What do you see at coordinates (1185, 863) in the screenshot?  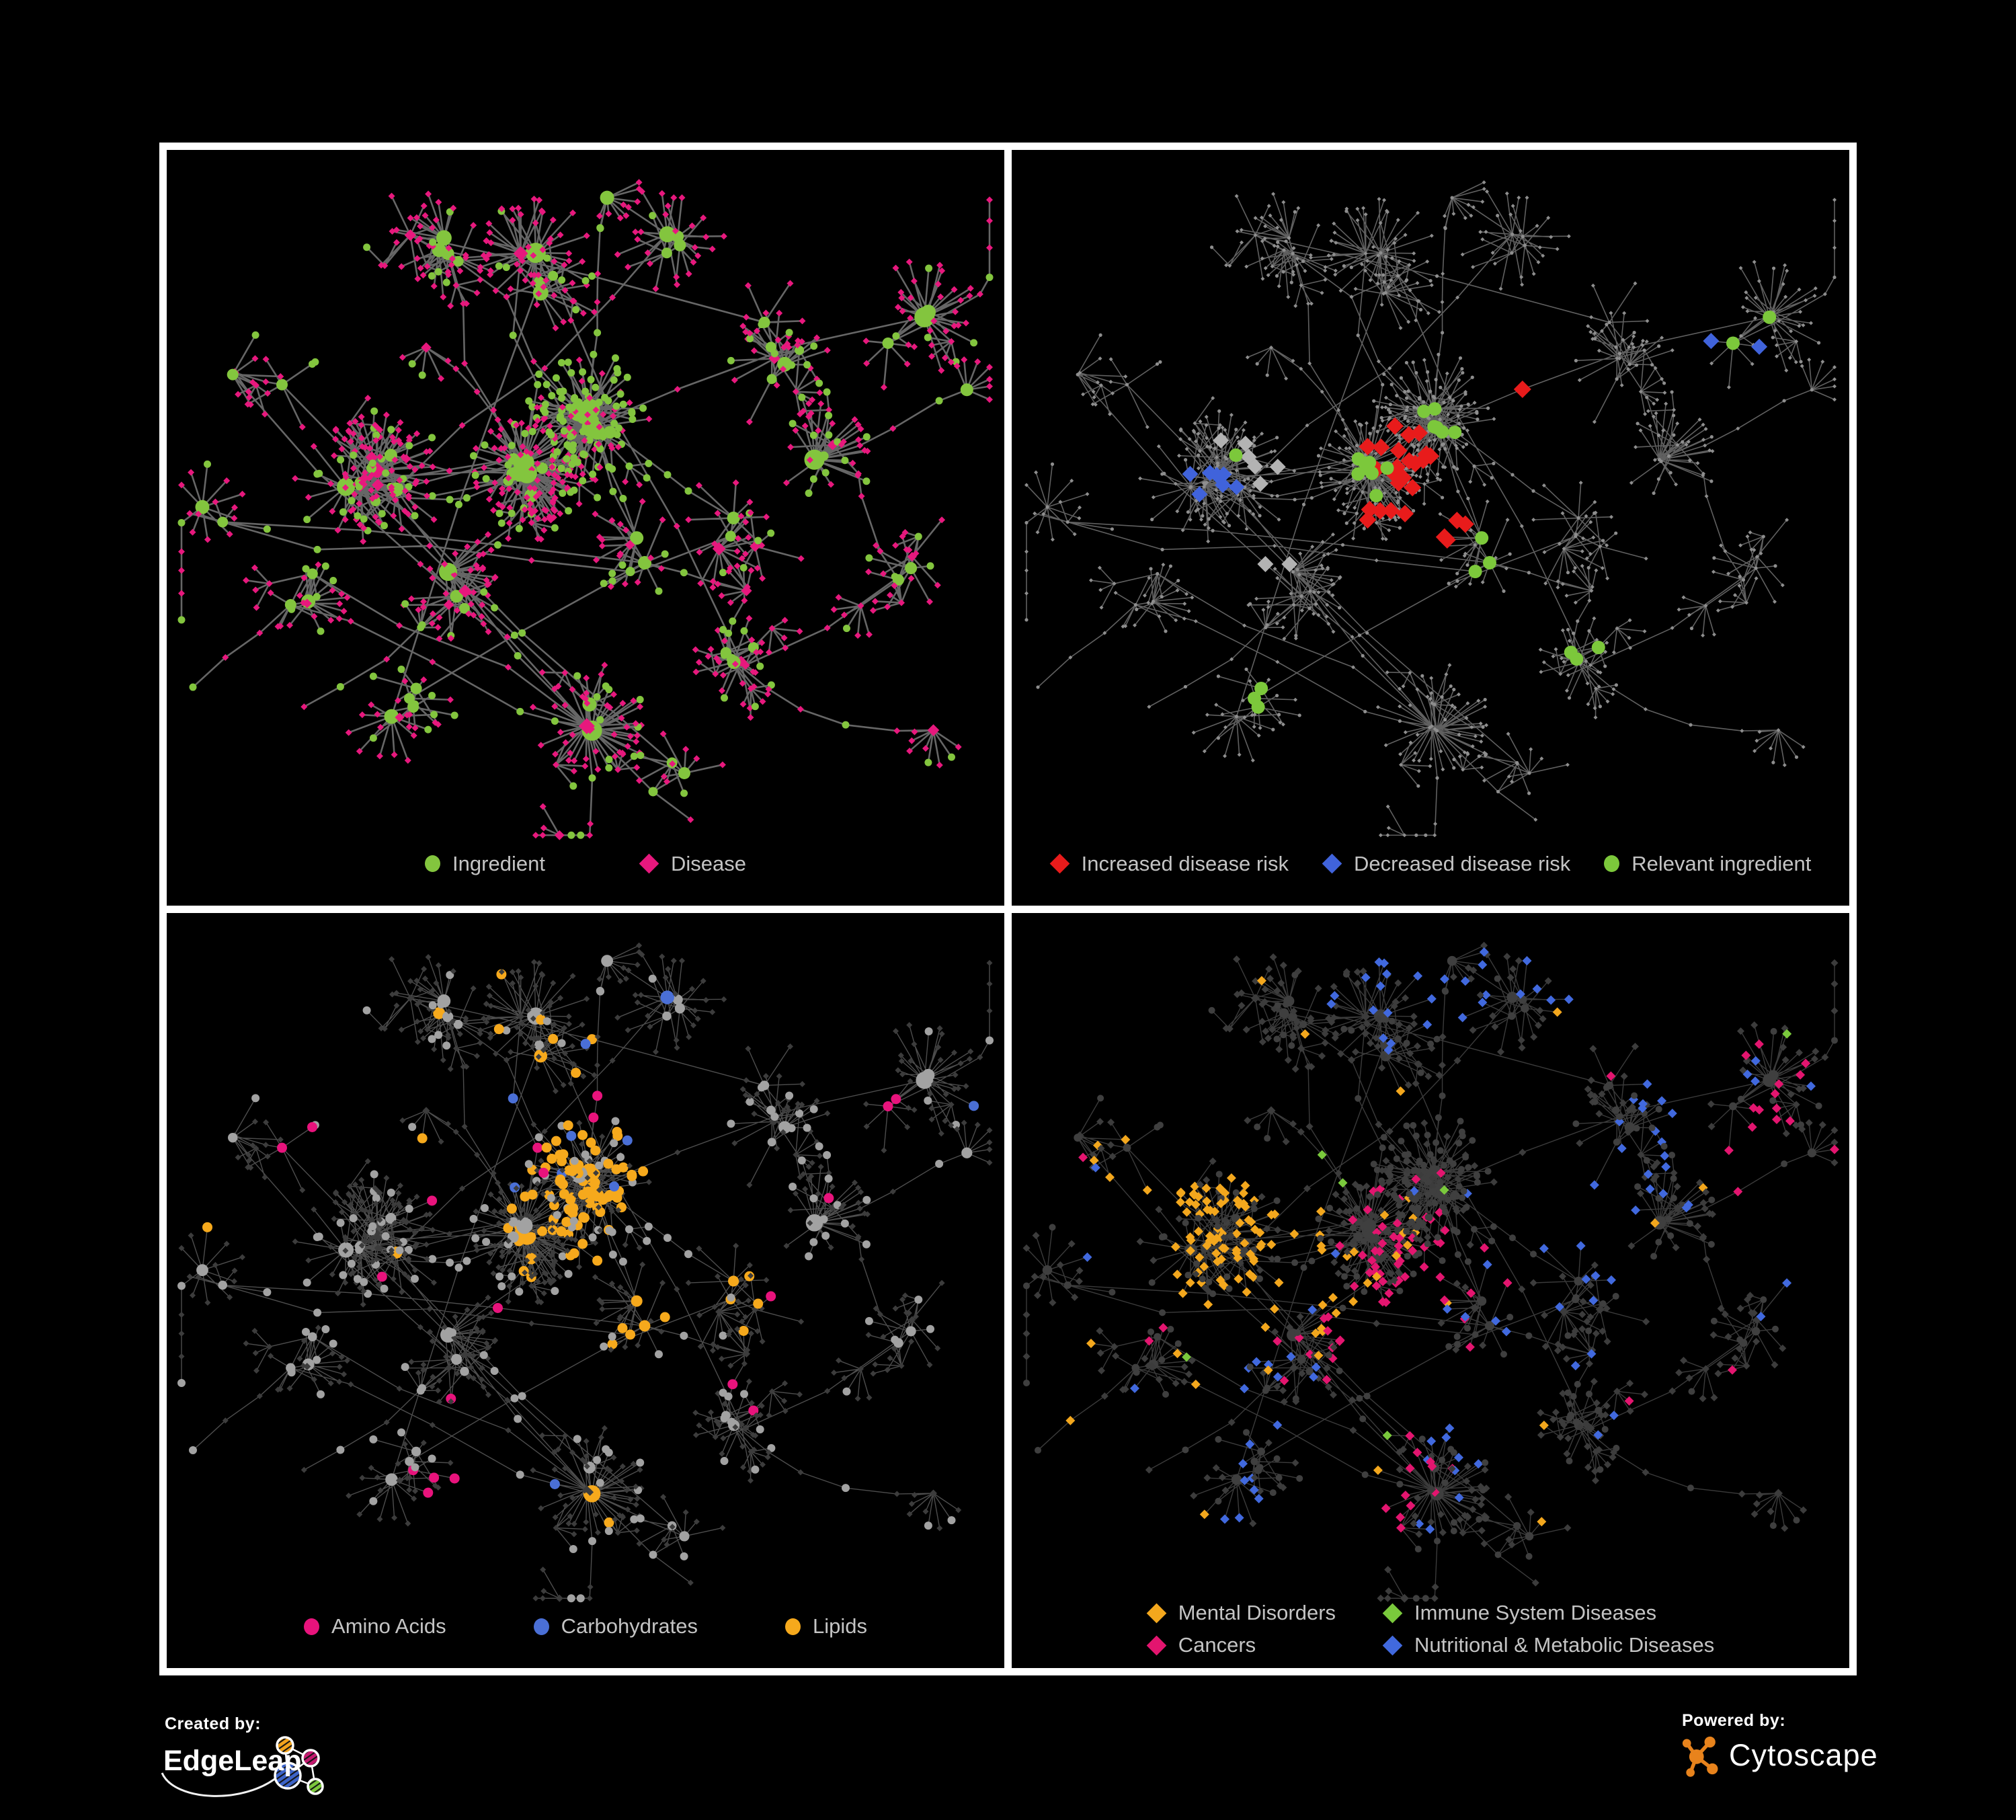 I see `legend-label: Increased disease risk` at bounding box center [1185, 863].